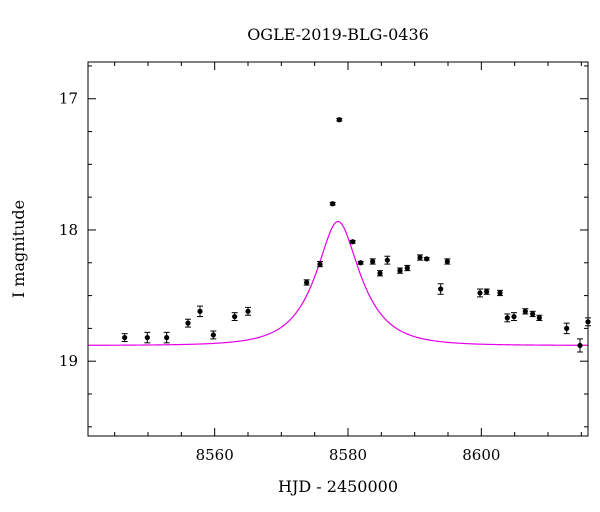 The width and height of the screenshot is (600, 512). Describe the element at coordinates (338, 34) in the screenshot. I see `chart-title: OGLE-2019-BLG-0436` at that location.